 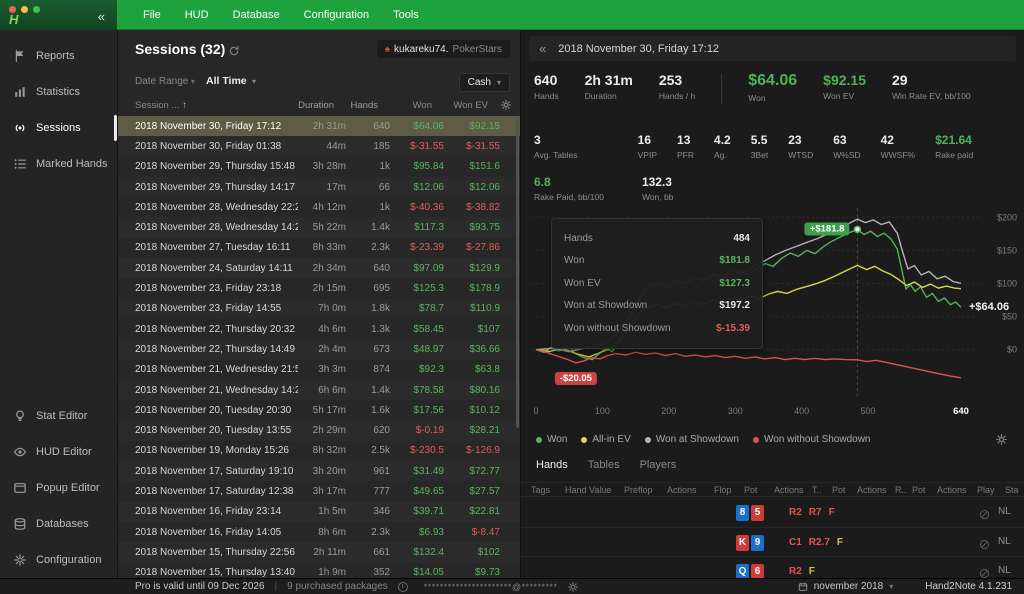 I want to click on sidebar-item-databases: Databases, so click(x=58, y=524).